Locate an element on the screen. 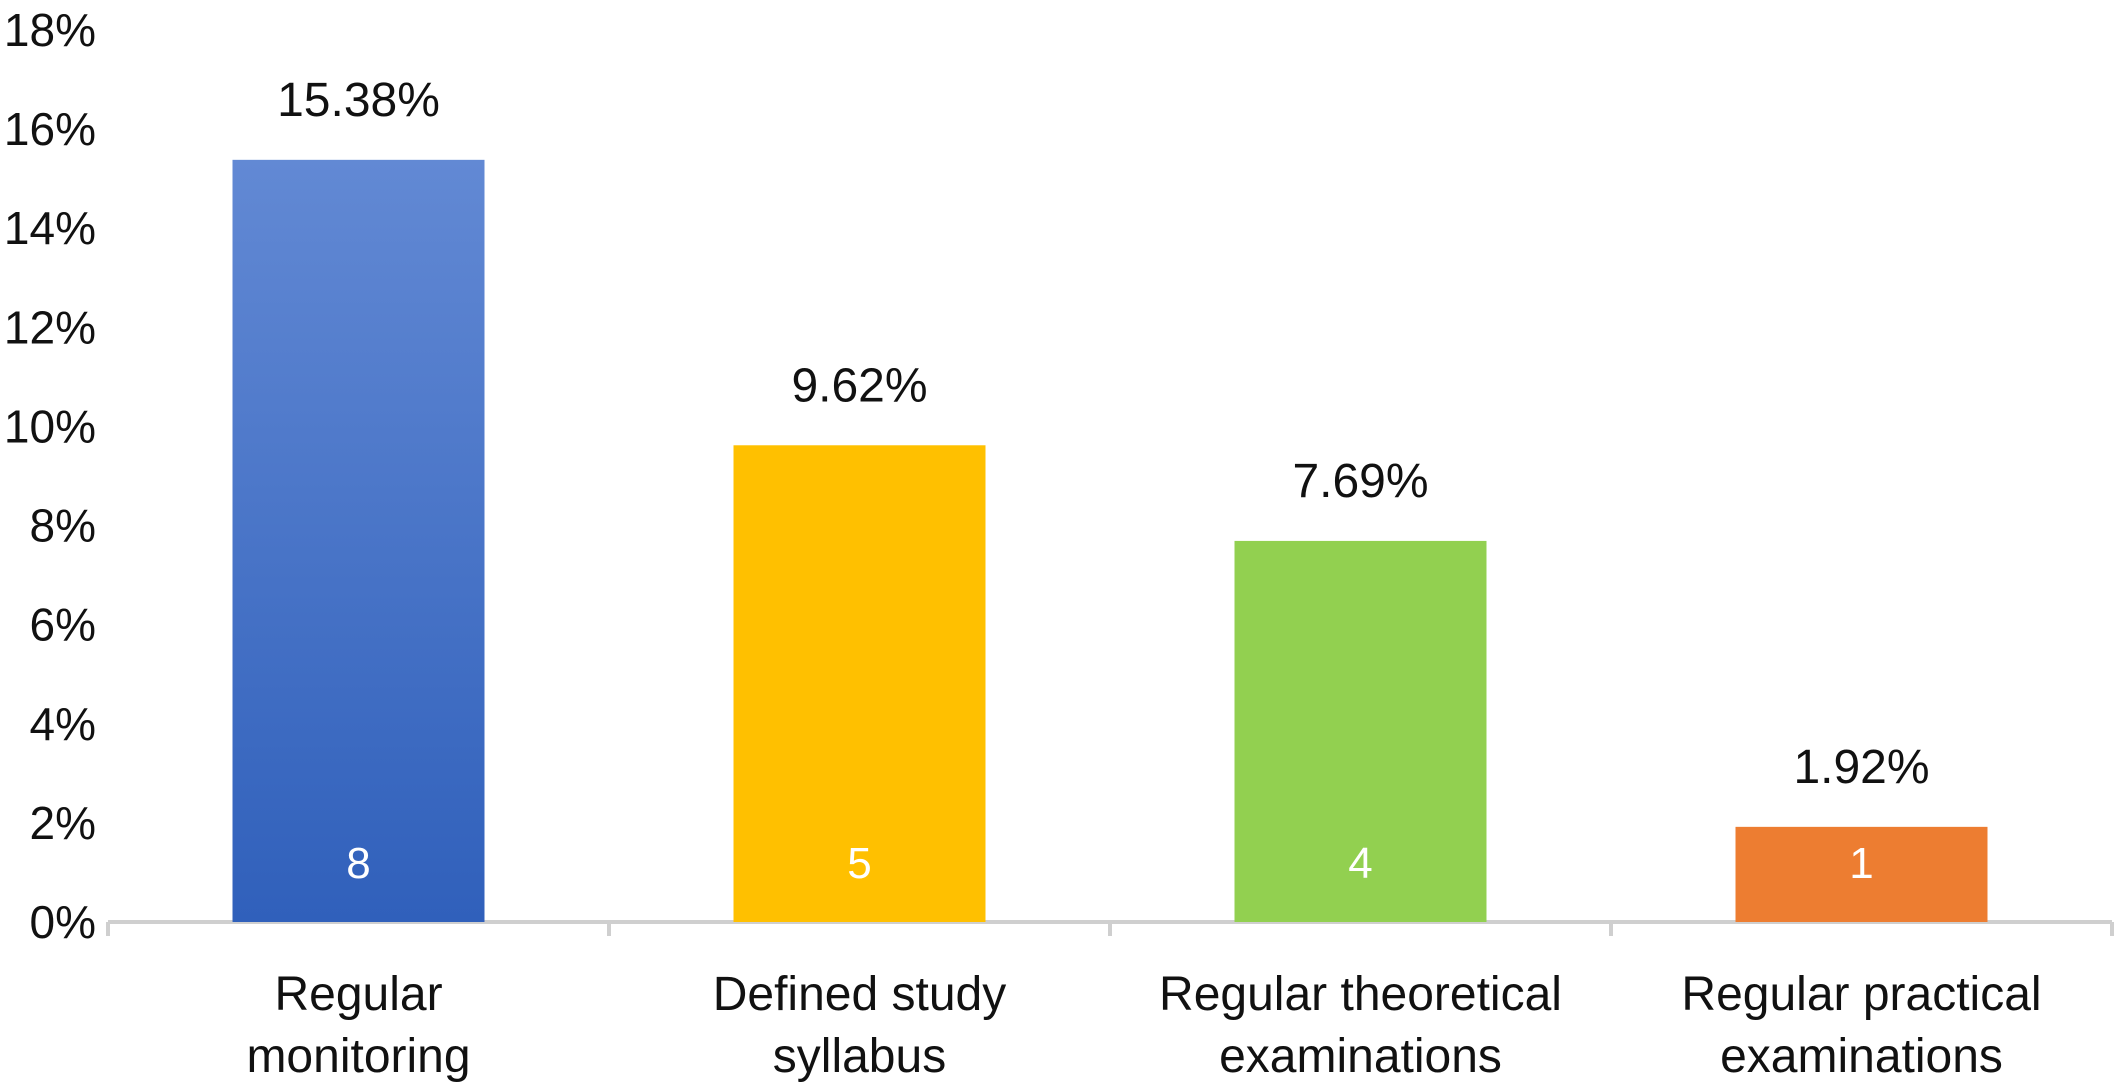 The width and height of the screenshot is (2120, 1090). bar-value-label: 15.38% is located at coordinates (358, 100).